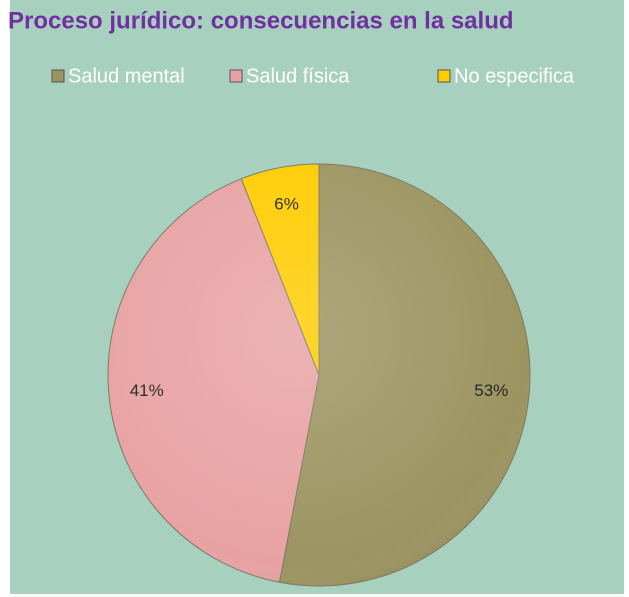  What do you see at coordinates (147, 390) in the screenshot?
I see `data-label: 41%` at bounding box center [147, 390].